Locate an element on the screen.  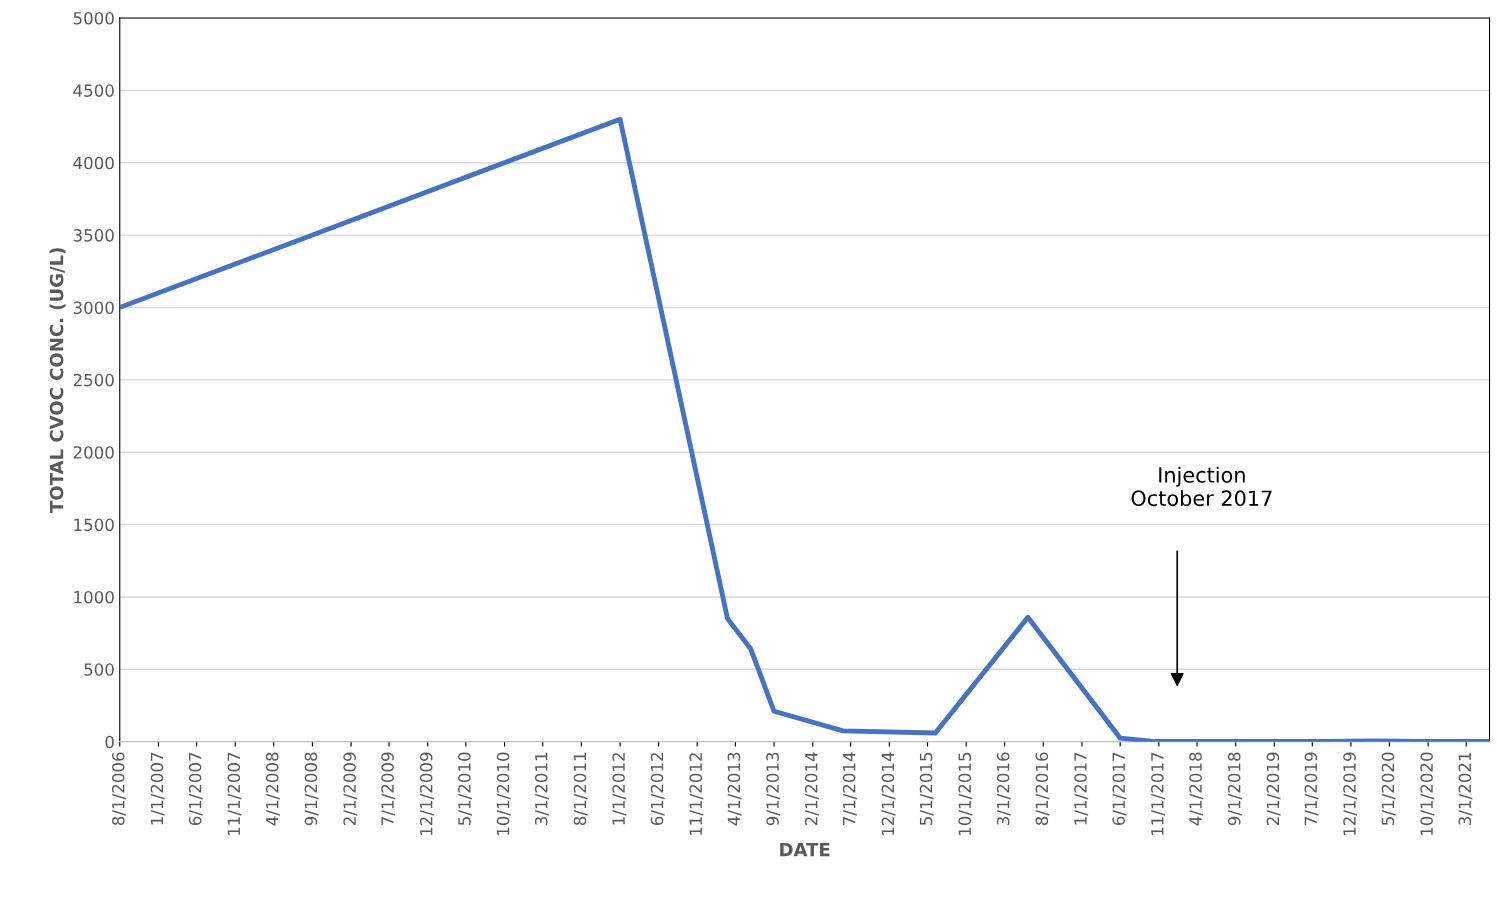
x-tick-label: 4/1/2008 is located at coordinates (272, 789).